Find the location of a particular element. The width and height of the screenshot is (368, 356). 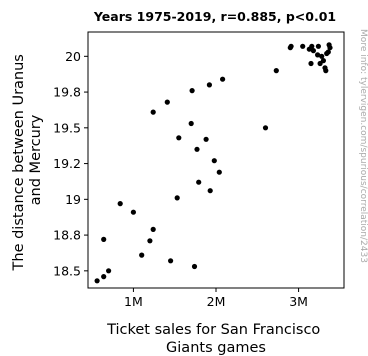

y-axis-label: The distance between Uranus and Mercury is located at coordinates (27, 161).